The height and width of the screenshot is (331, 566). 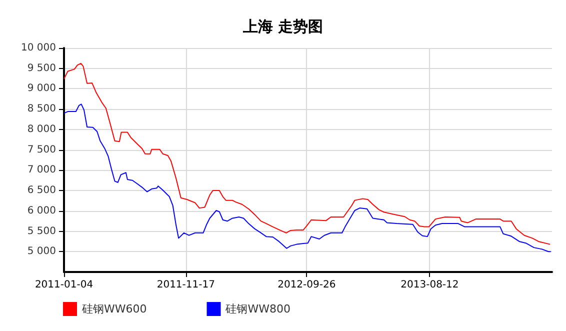 What do you see at coordinates (283, 27) in the screenshot?
I see `chart-title: 上海 走势图` at bounding box center [283, 27].